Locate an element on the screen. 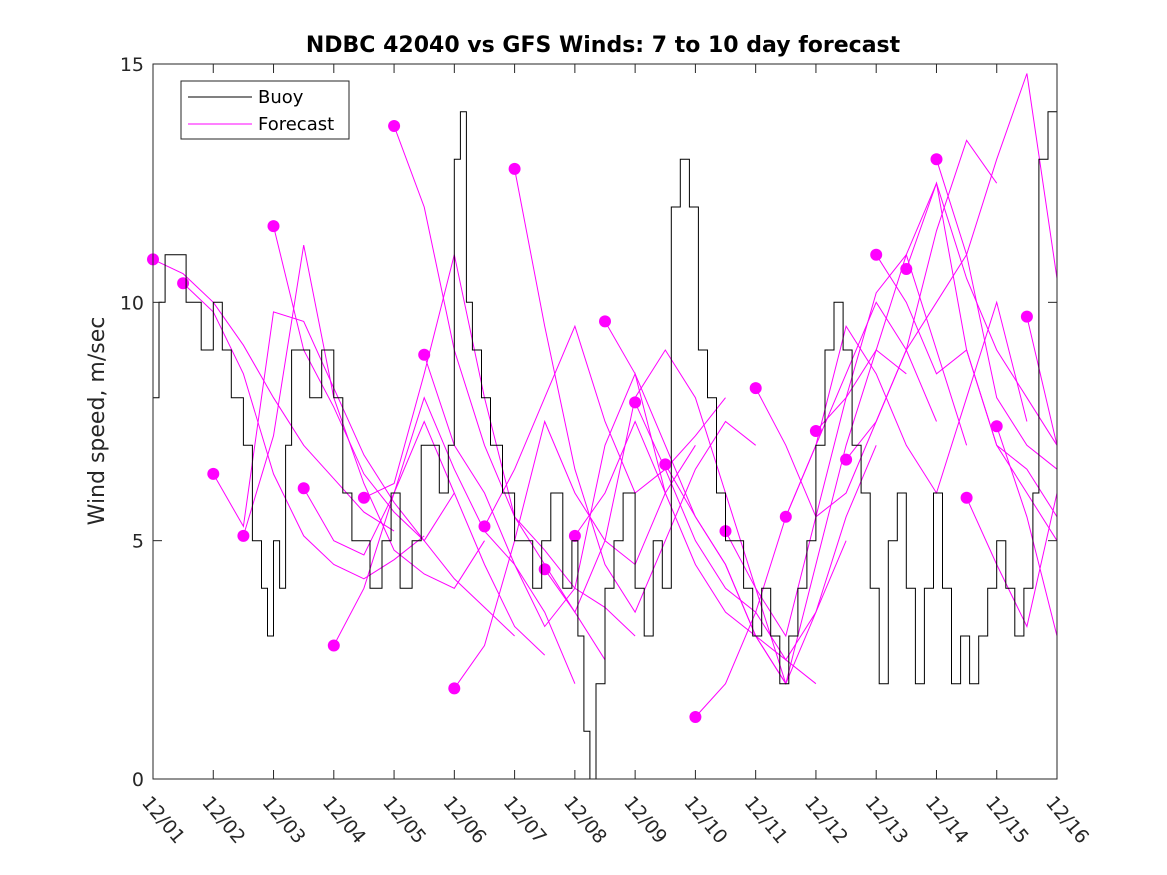 The width and height of the screenshot is (1167, 875). x-tick-label: 12/08 is located at coordinates (585, 820).